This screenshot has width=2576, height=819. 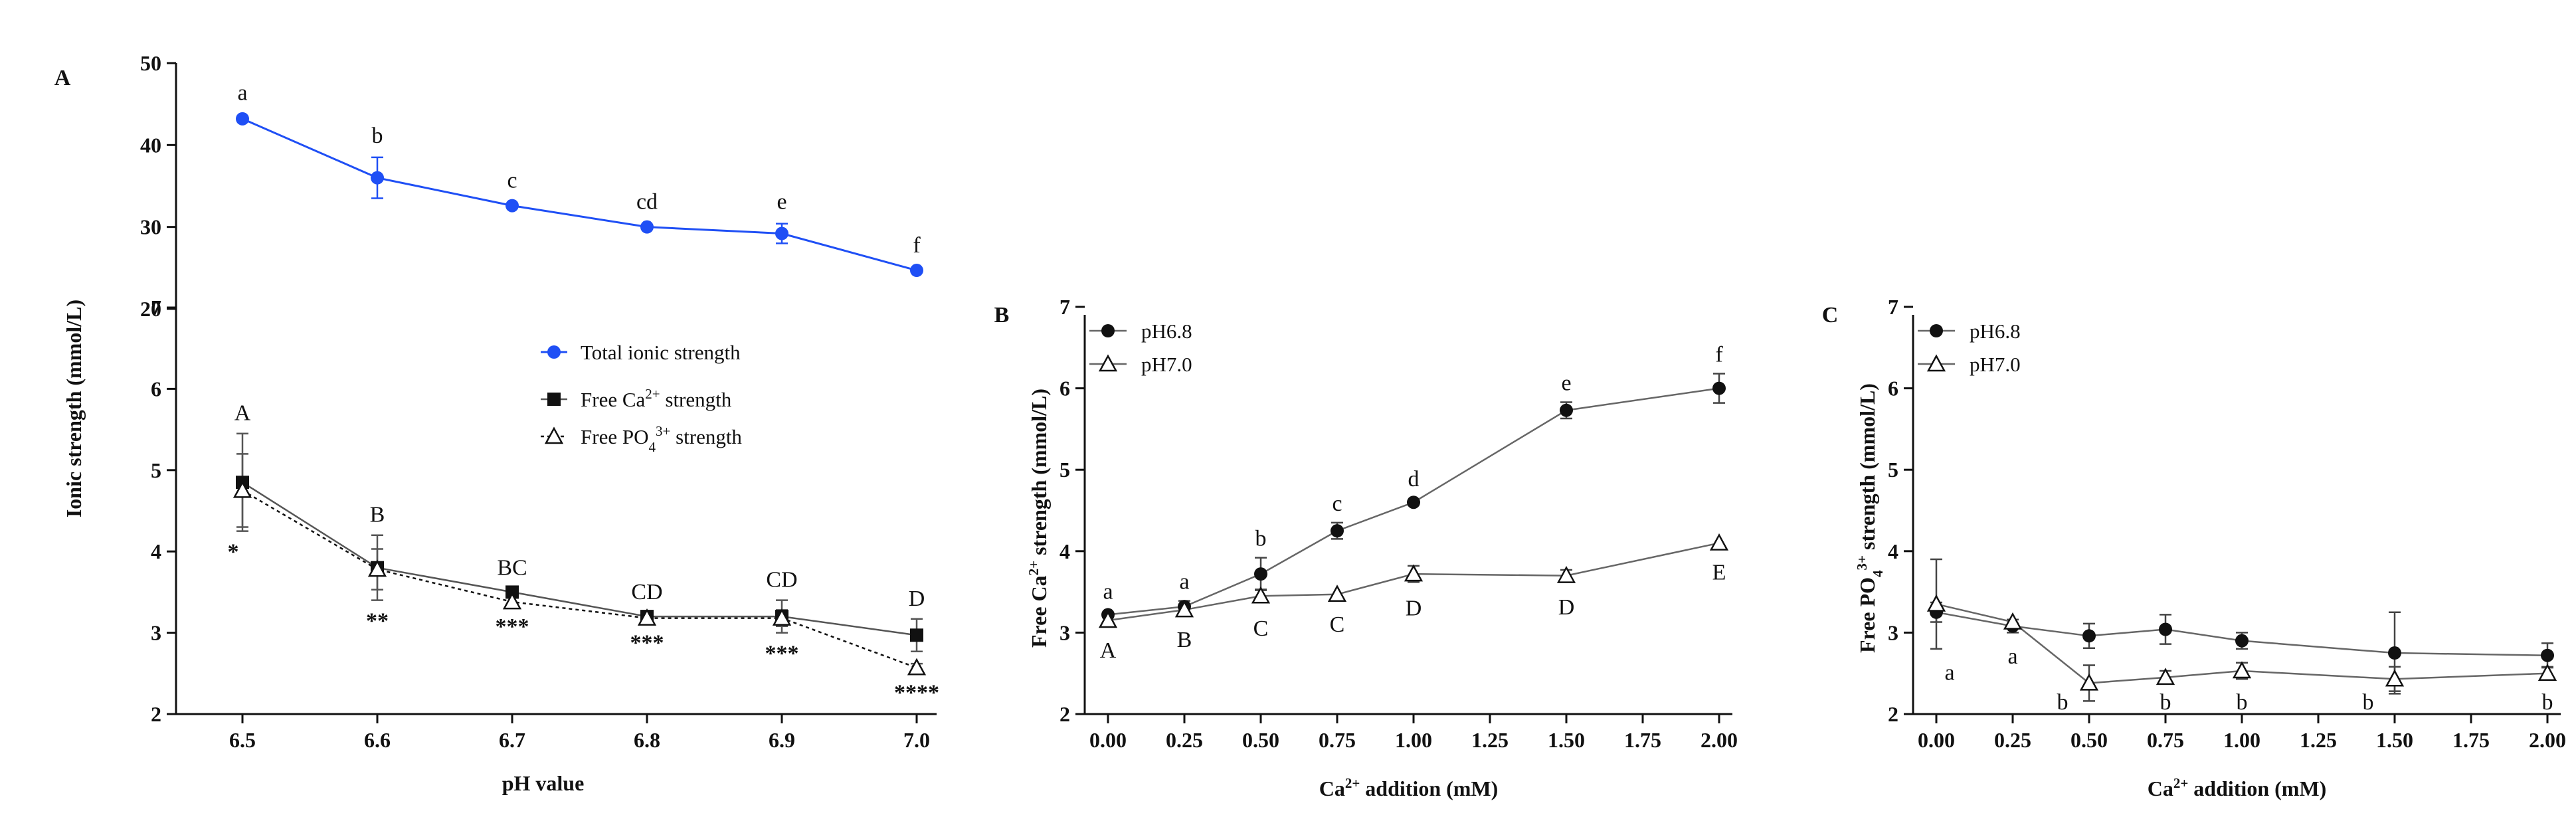 I want to click on legend-ca-label-part: strength, so click(x=696, y=399).